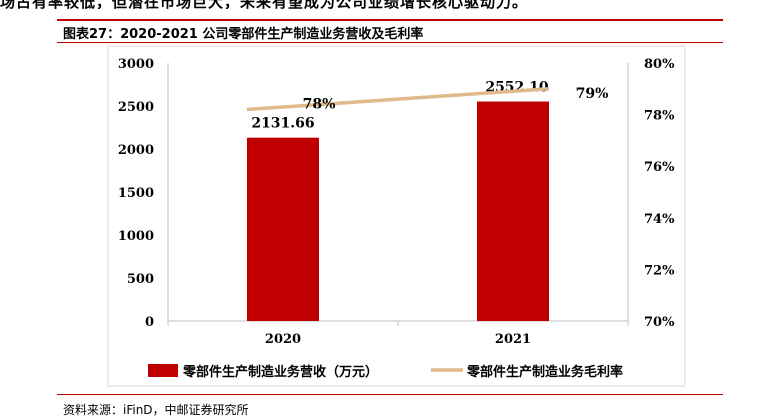  I want to click on margin-data-label: 78%, so click(319, 104).